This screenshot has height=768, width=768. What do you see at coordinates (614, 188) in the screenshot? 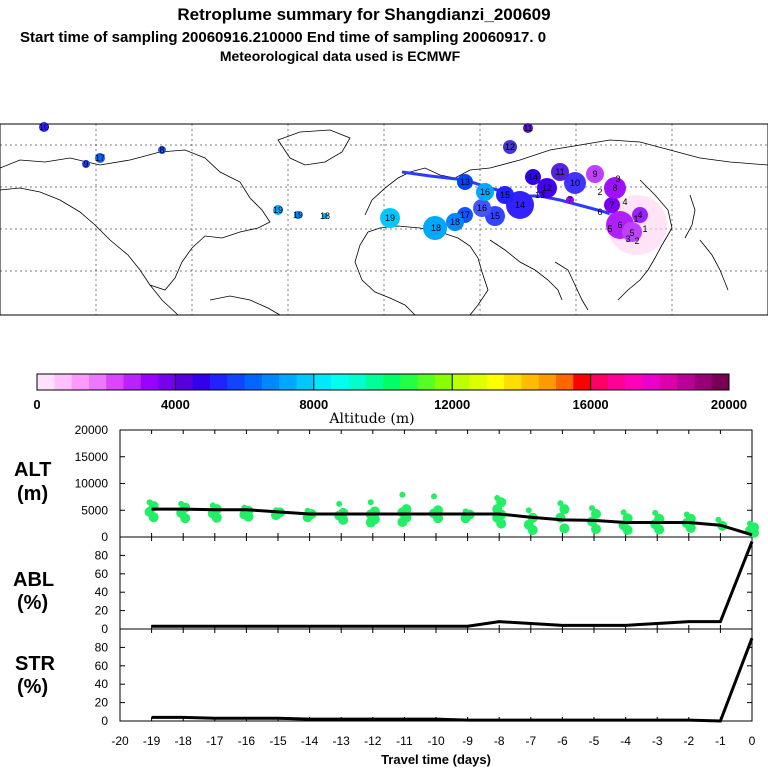
I see `plume-age-label: 8` at bounding box center [614, 188].